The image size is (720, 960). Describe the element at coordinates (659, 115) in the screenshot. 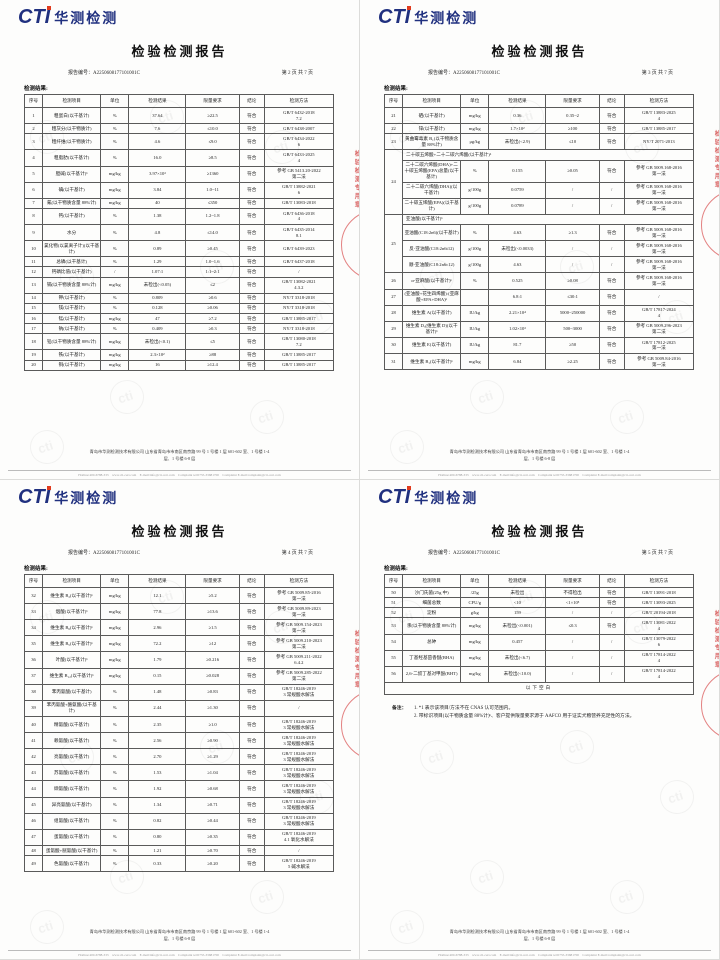

I see `method-cell: GB/T 13883-2025 4` at that location.